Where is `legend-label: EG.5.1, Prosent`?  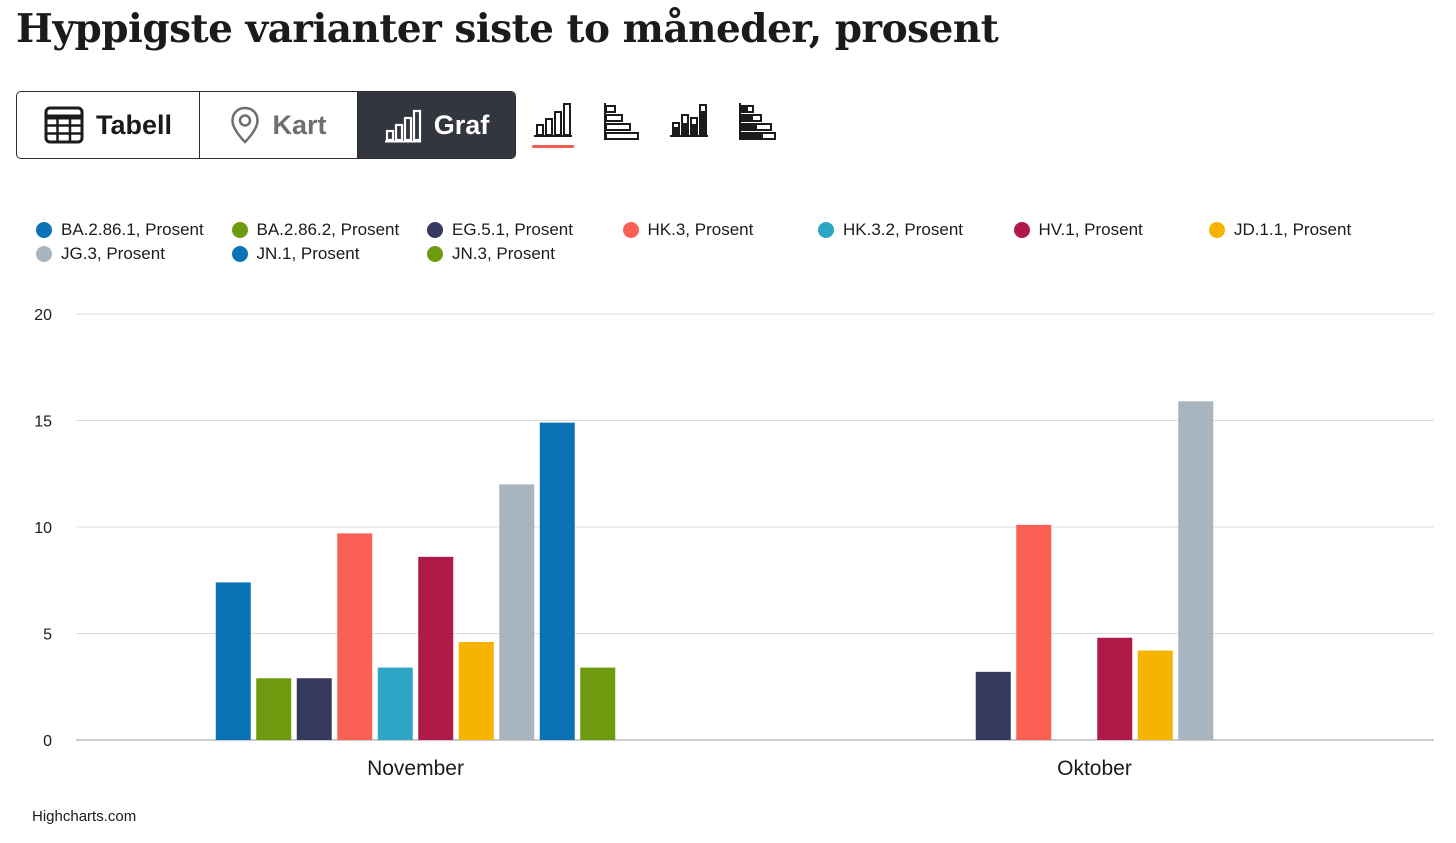 legend-label: EG.5.1, Prosent is located at coordinates (512, 229).